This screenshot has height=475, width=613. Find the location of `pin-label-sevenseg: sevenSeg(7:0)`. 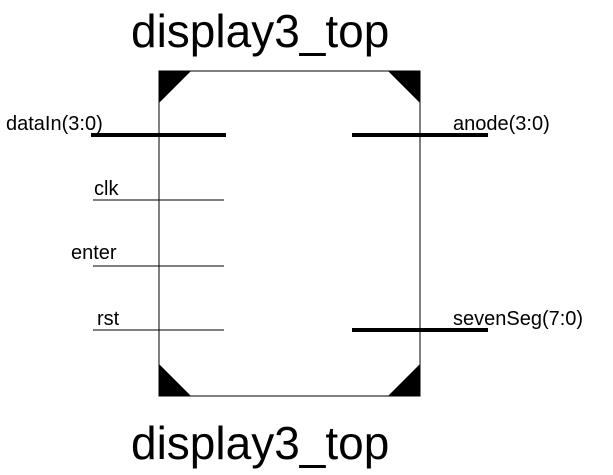

pin-label-sevenseg: sevenSeg(7:0) is located at coordinates (518, 319).